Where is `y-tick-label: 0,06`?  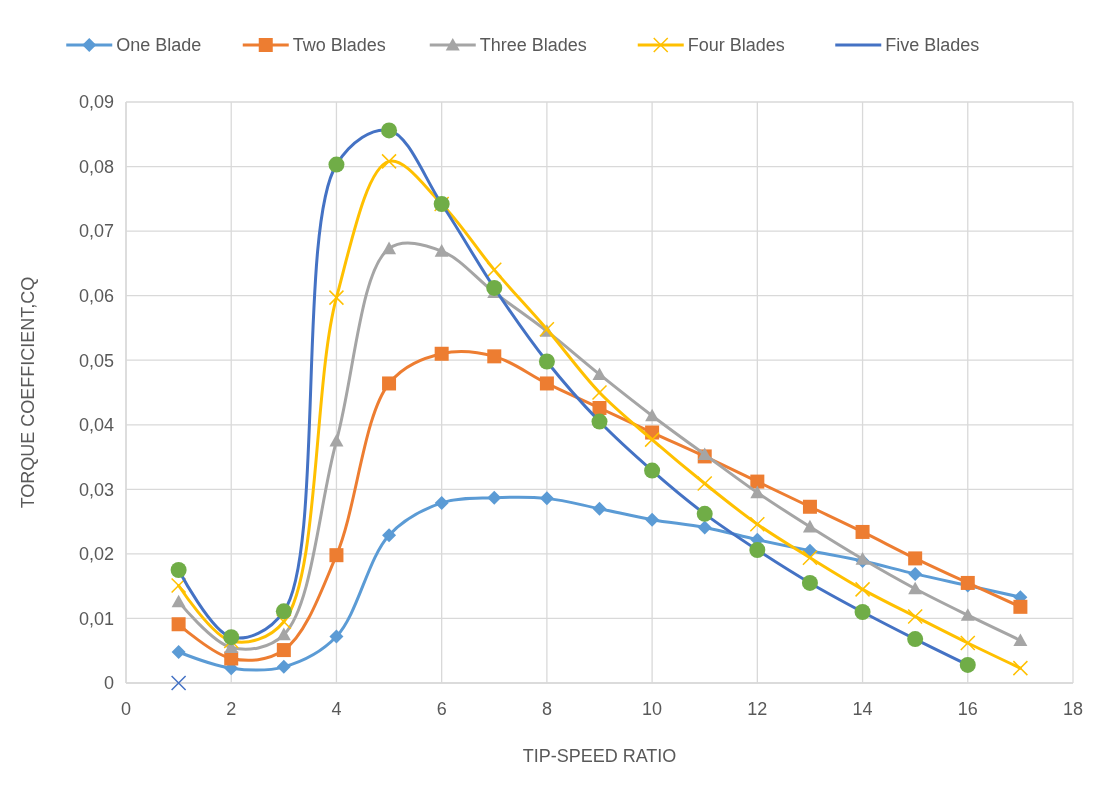
y-tick-label: 0,06 is located at coordinates (96, 295).